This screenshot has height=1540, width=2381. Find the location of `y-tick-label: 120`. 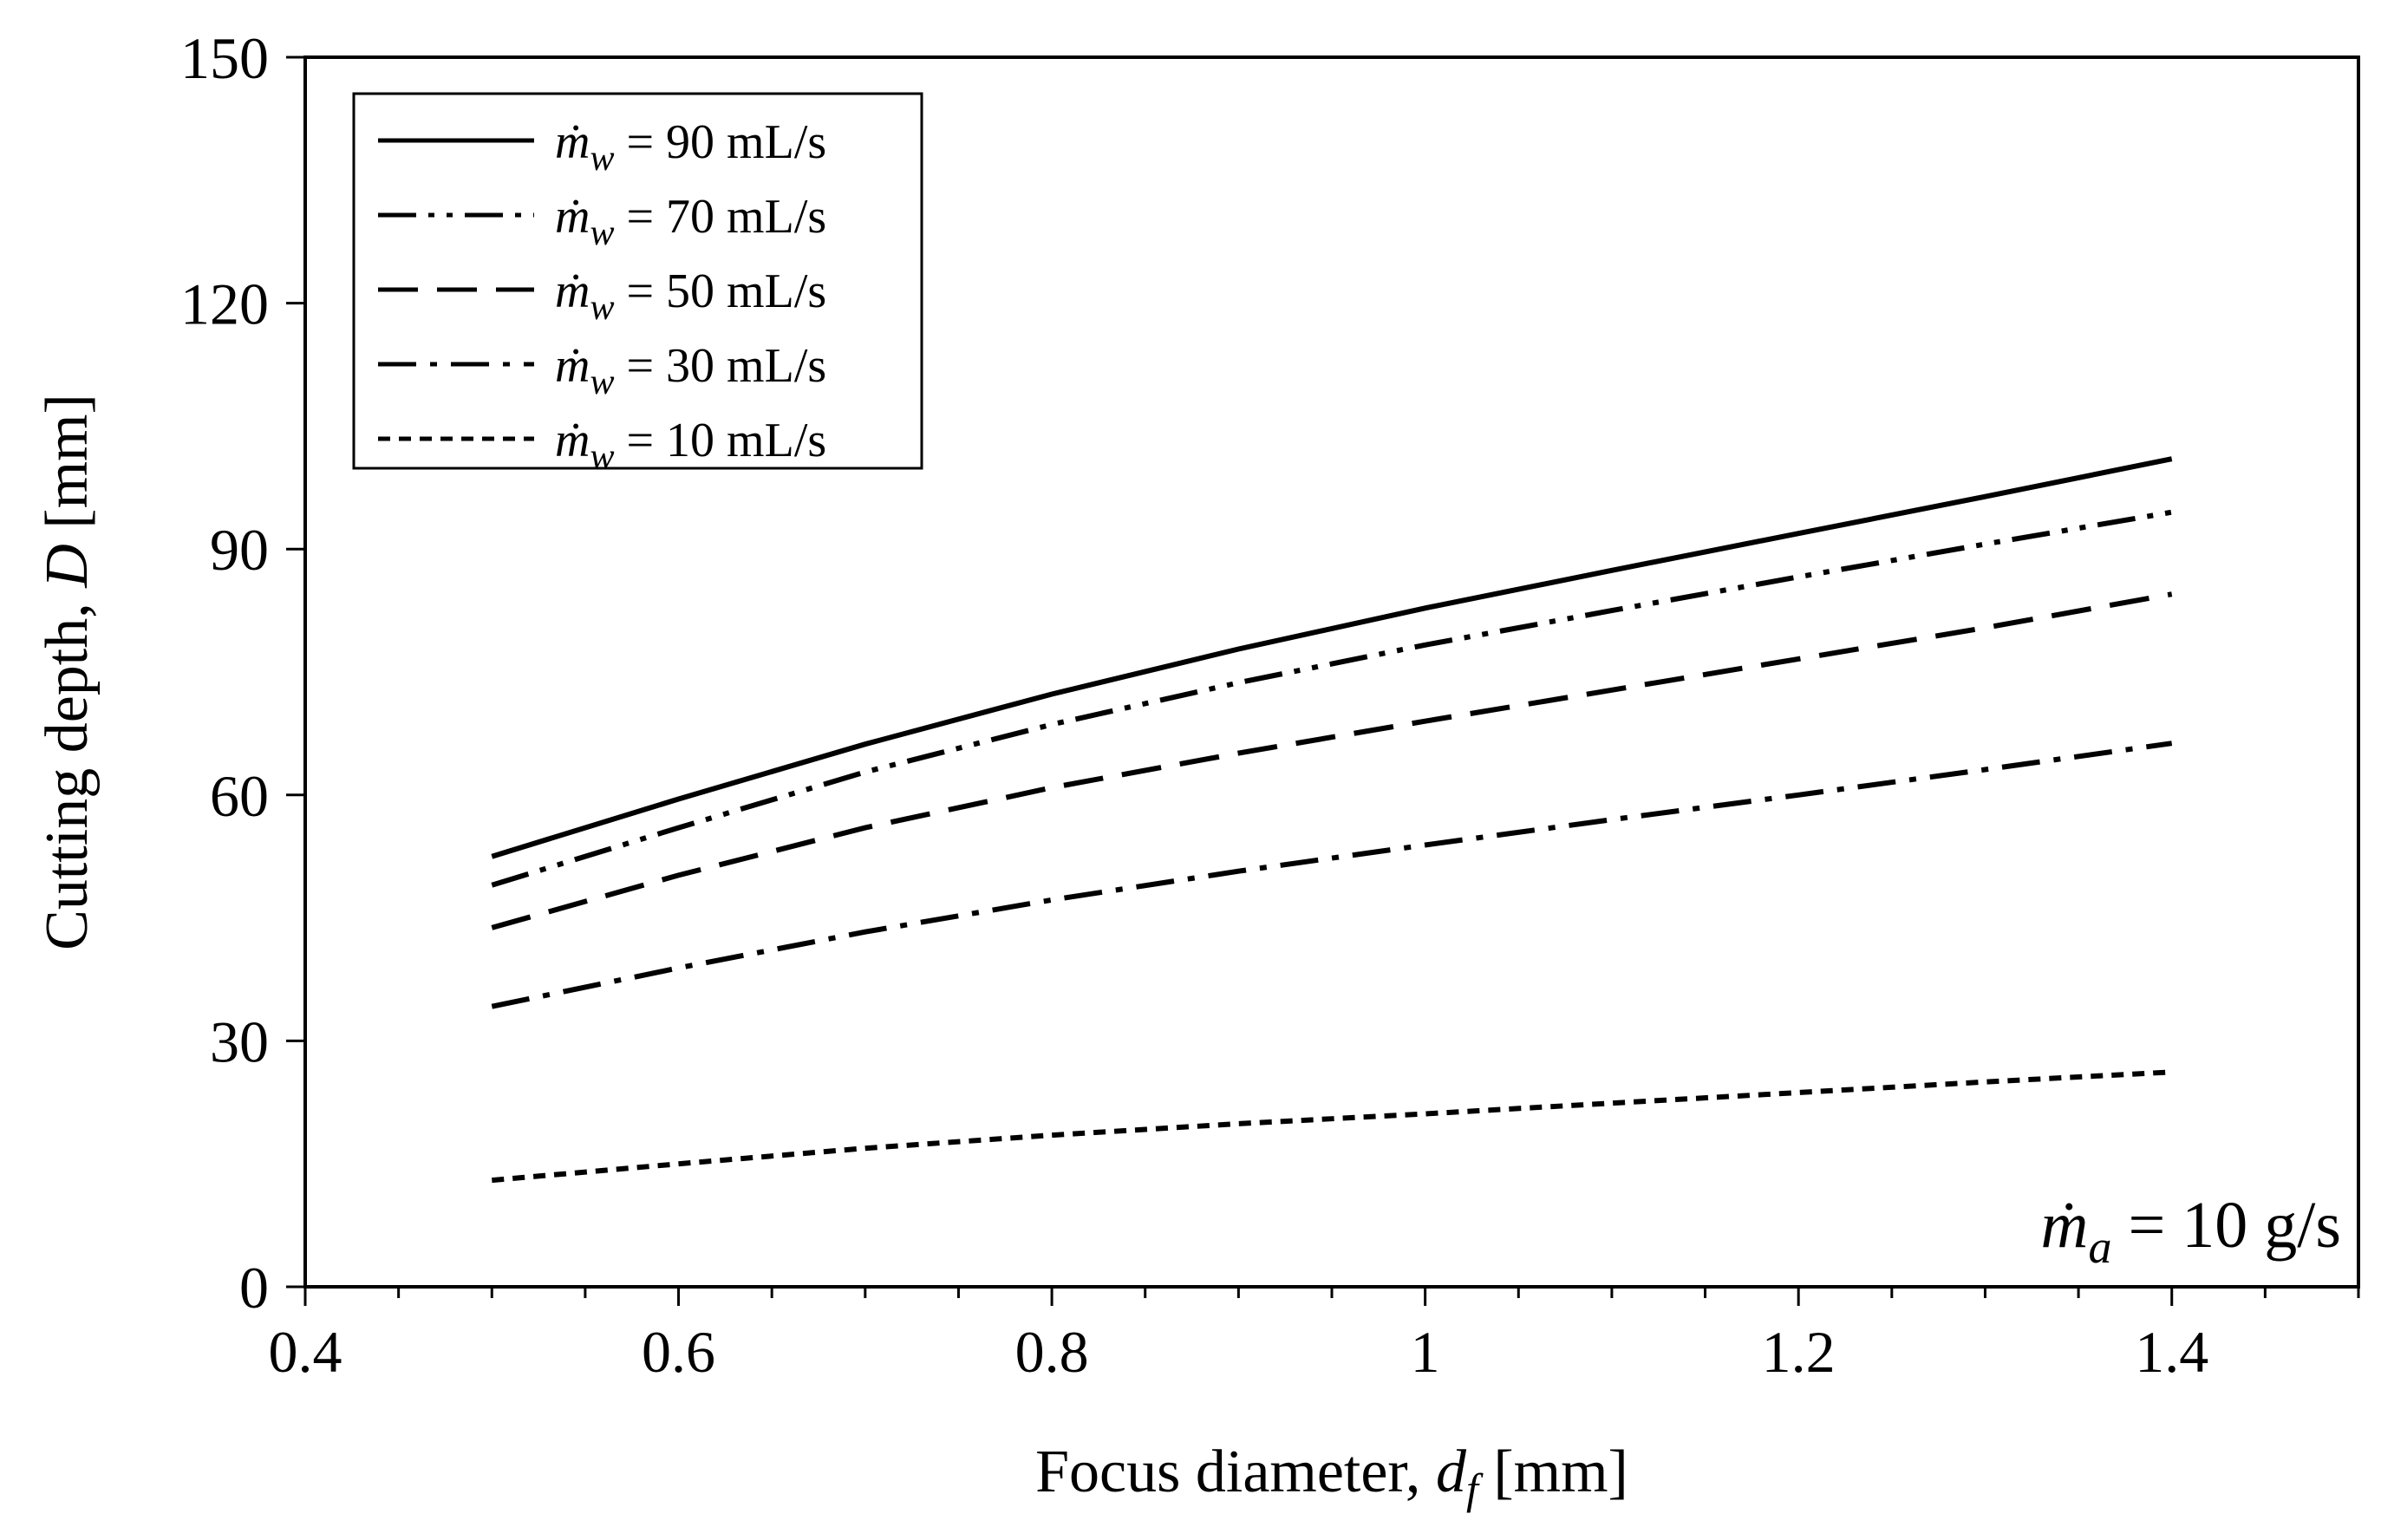

y-tick-label: 120 is located at coordinates (224, 304).